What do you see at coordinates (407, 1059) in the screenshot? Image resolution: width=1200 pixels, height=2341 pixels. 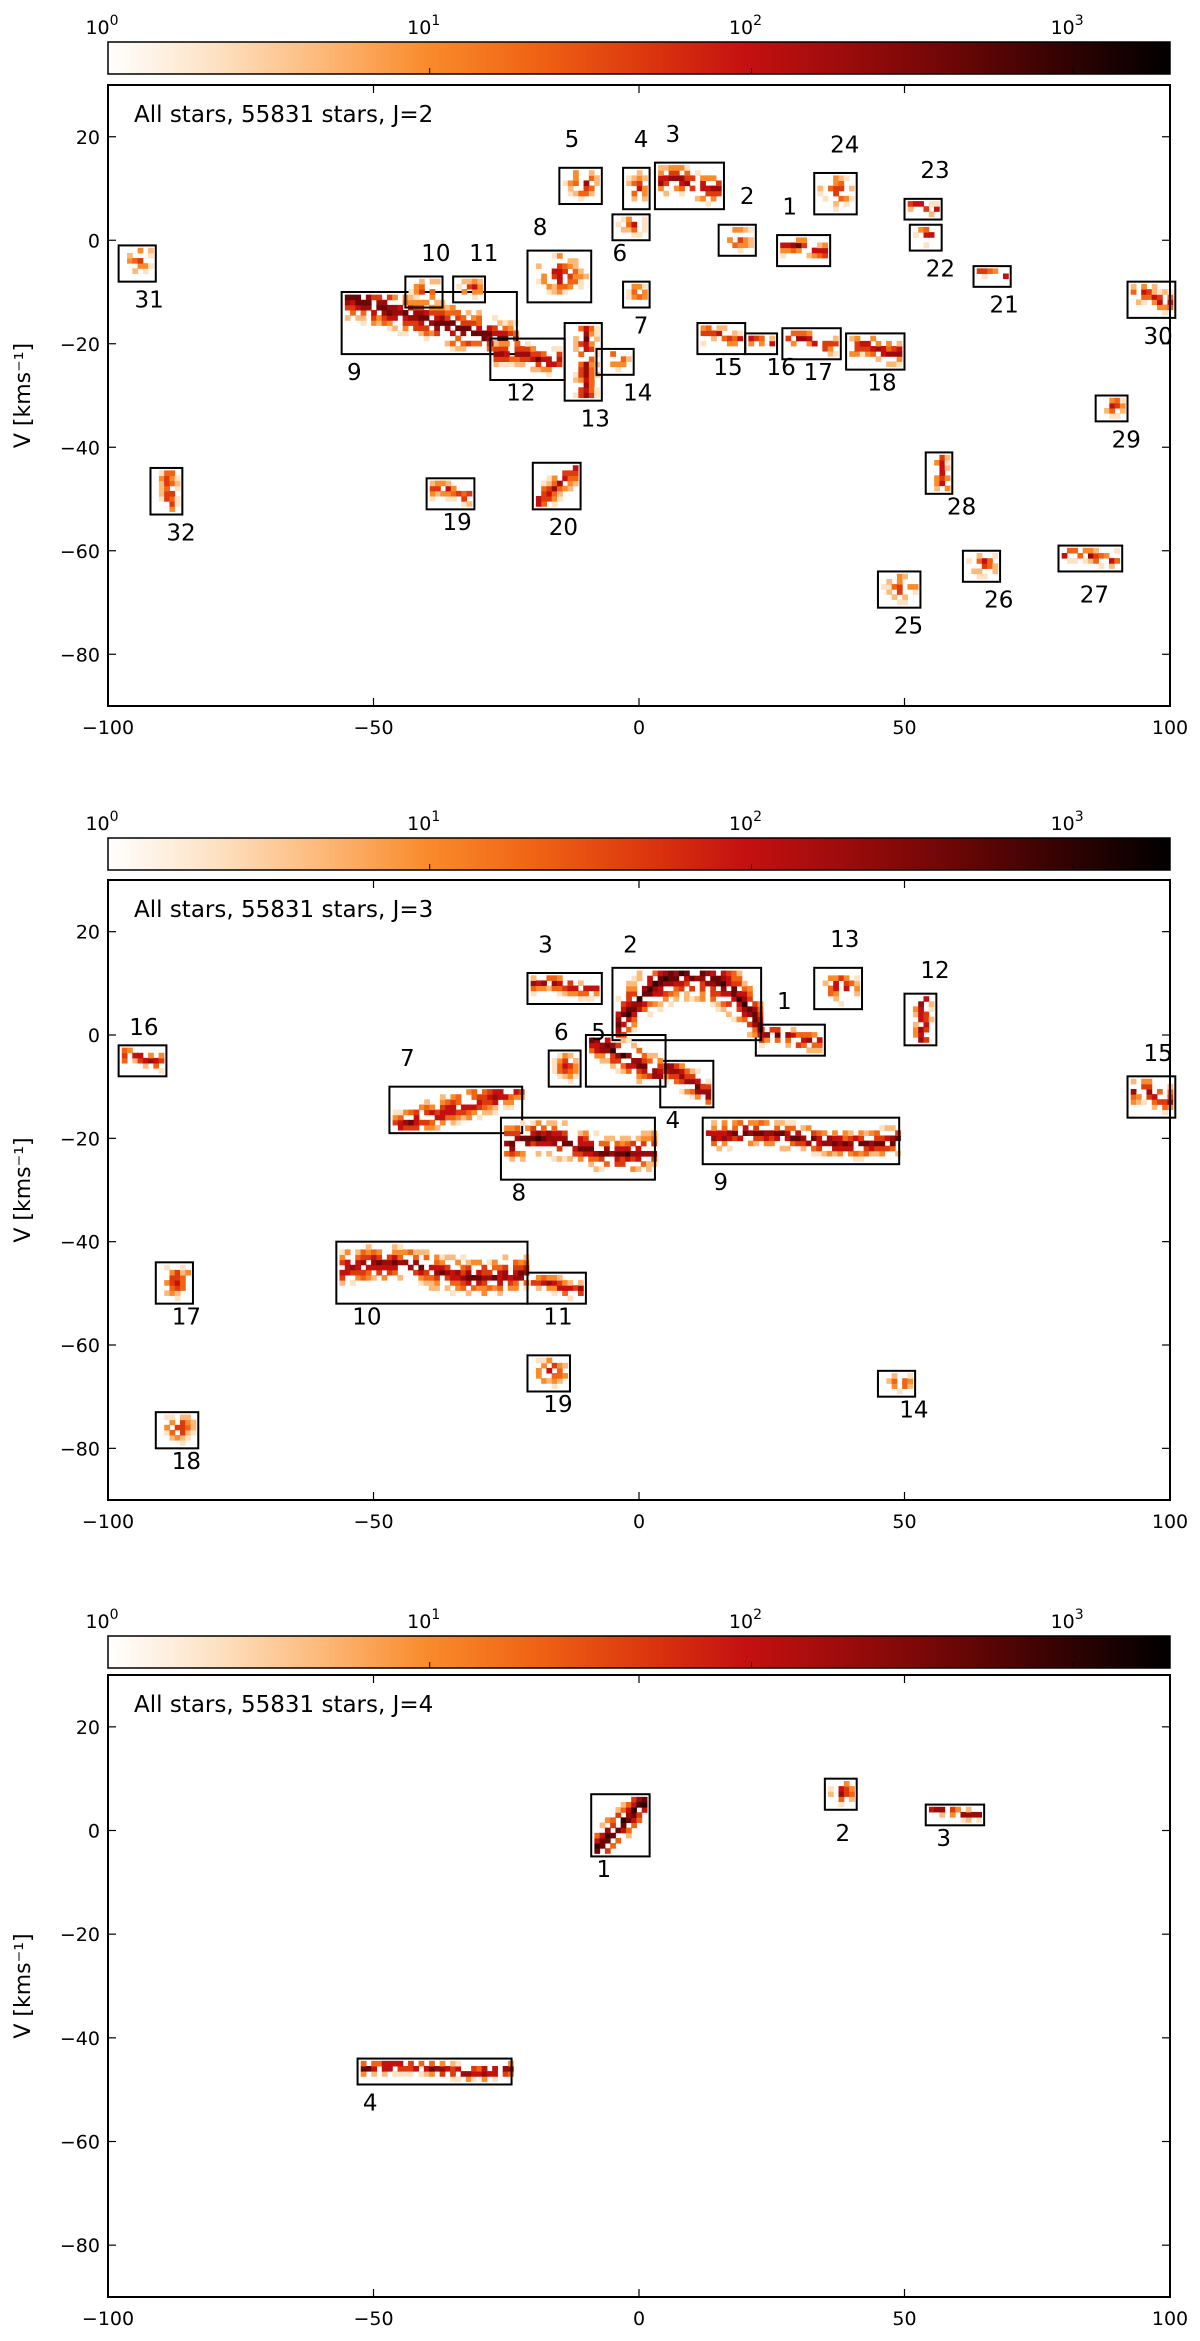 I see `group-label-7: 7` at bounding box center [407, 1059].